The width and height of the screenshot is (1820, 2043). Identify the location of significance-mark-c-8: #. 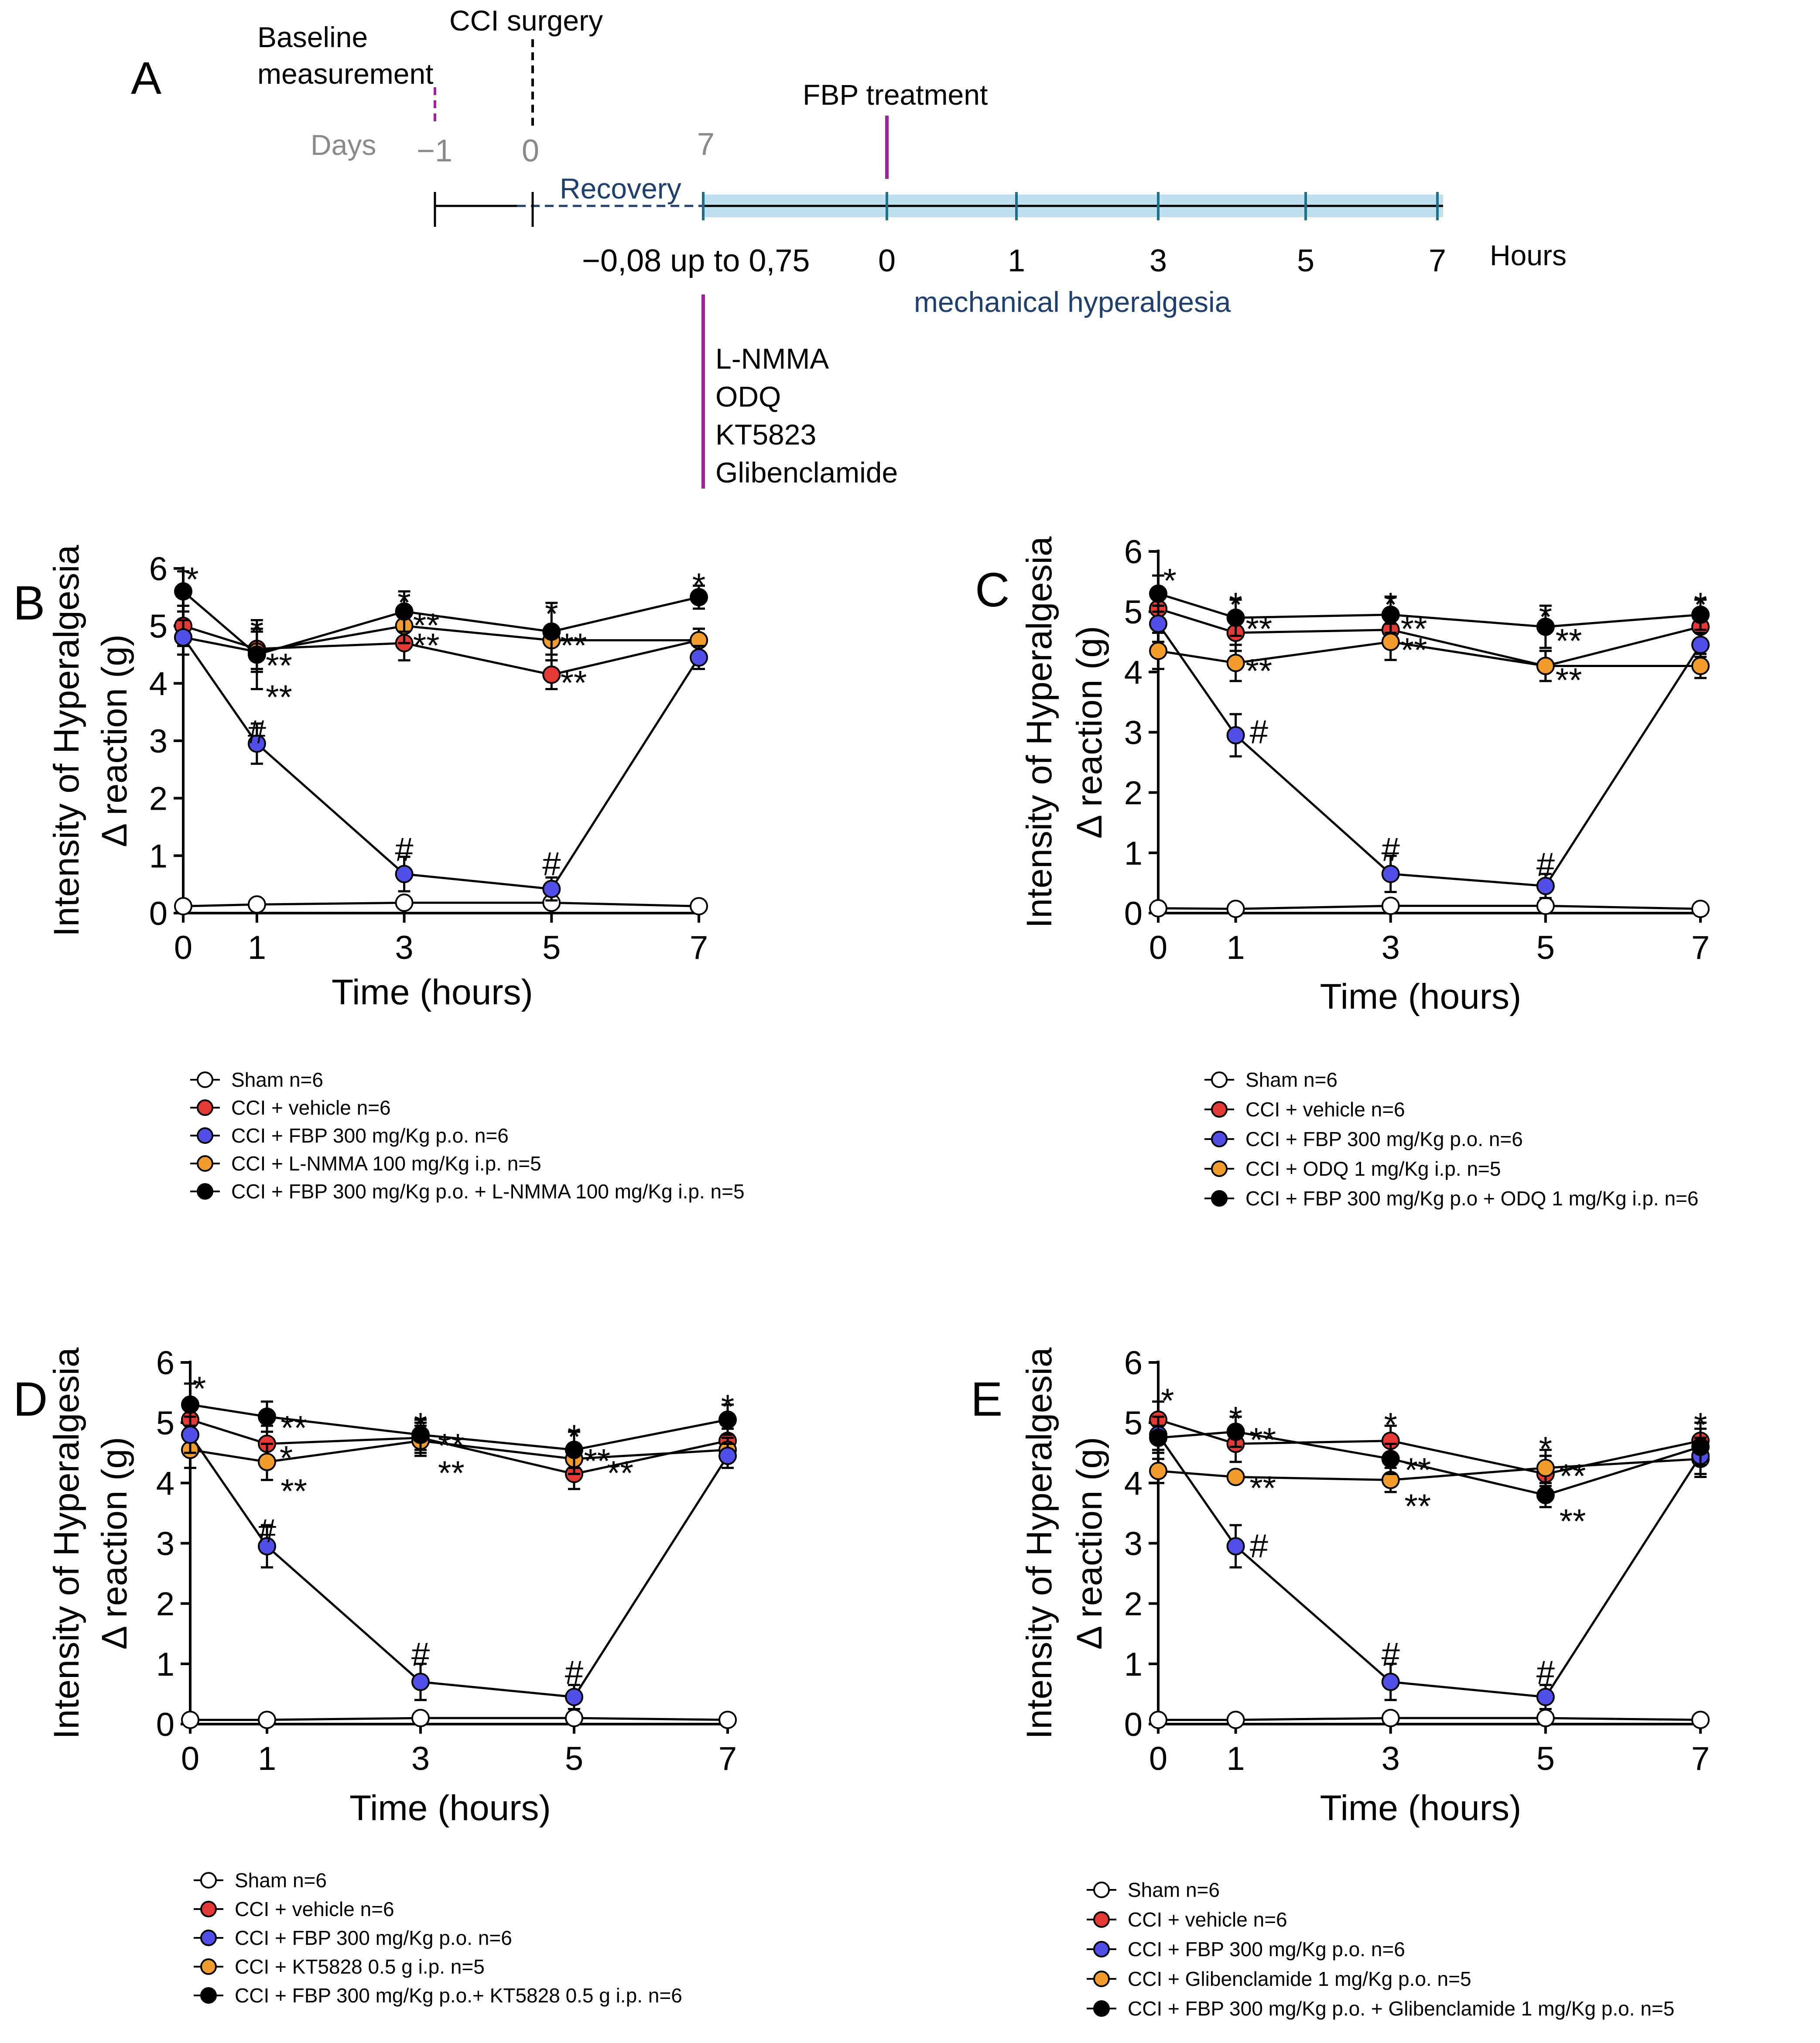
(1391, 849).